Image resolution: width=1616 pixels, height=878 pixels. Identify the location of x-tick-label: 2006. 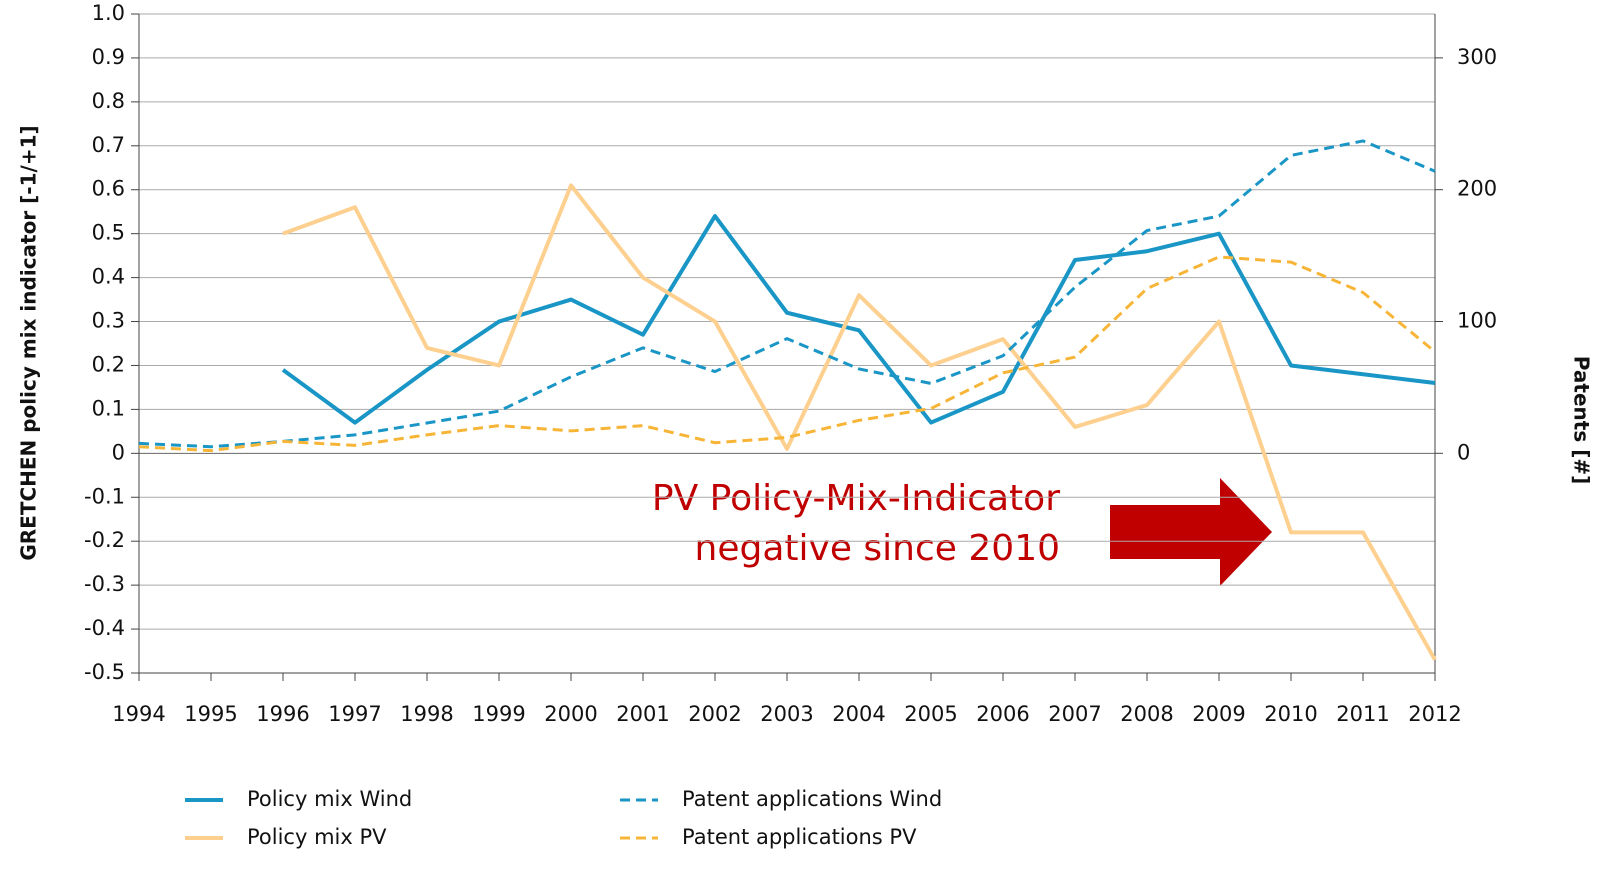
(1002, 714).